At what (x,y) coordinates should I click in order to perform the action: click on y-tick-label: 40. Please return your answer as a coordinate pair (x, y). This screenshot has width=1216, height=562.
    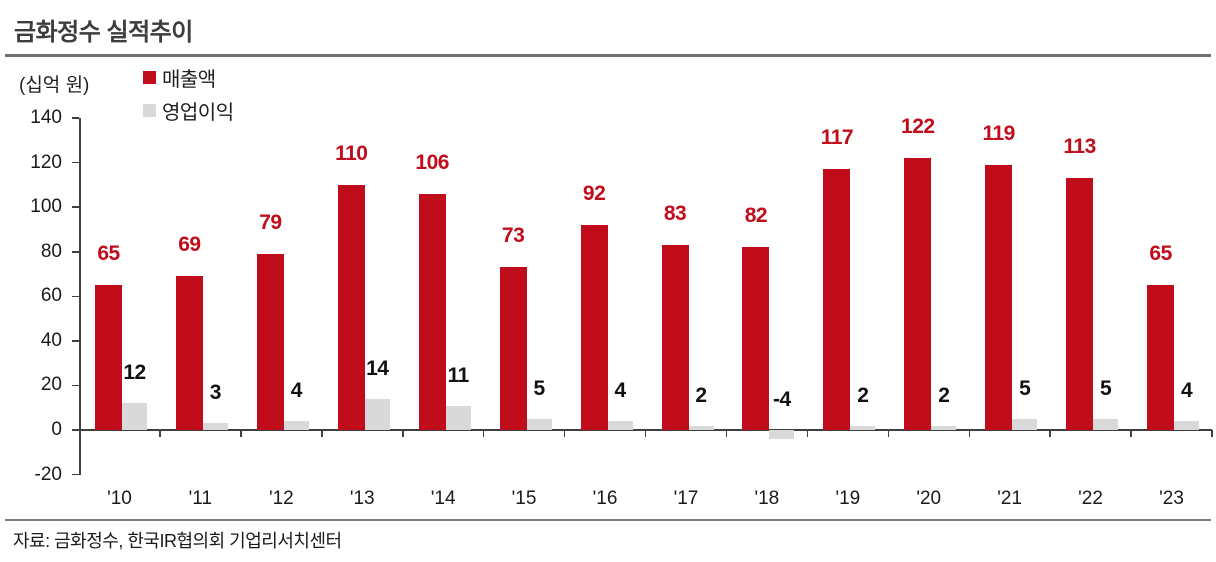
    Looking at the image, I should click on (51, 340).